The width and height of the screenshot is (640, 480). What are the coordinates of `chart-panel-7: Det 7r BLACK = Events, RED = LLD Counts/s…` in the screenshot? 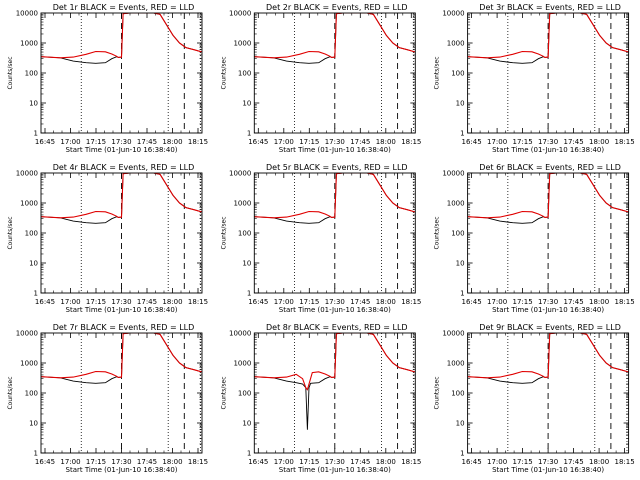 It's located at (107, 398).